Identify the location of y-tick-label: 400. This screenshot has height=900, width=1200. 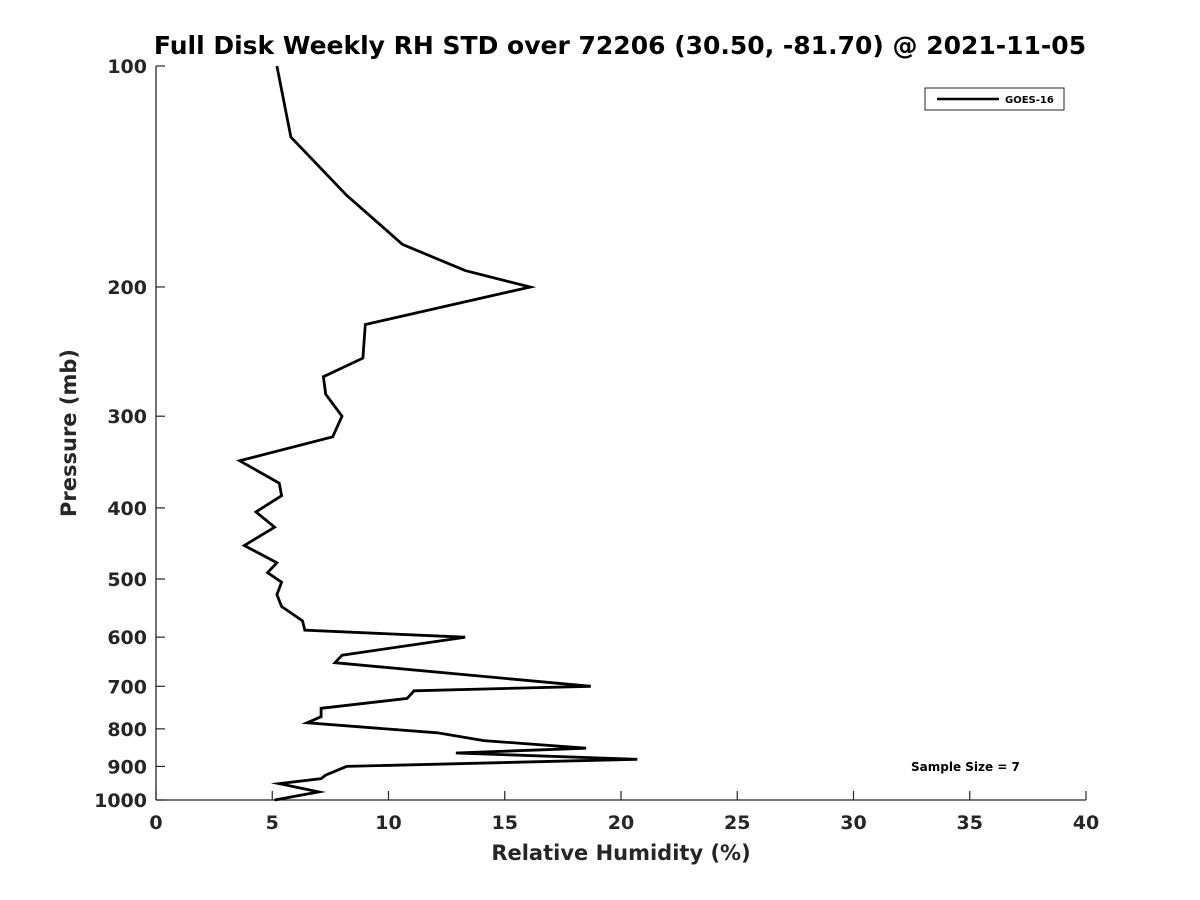
(127, 509).